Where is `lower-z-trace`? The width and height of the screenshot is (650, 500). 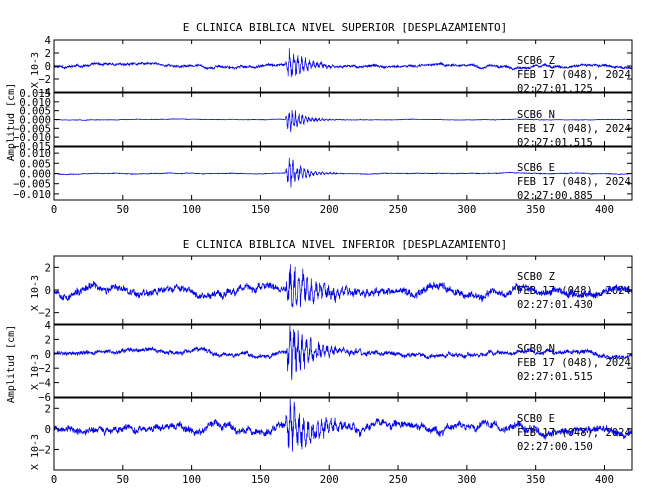
lower-z-trace is located at coordinates (343, 286).